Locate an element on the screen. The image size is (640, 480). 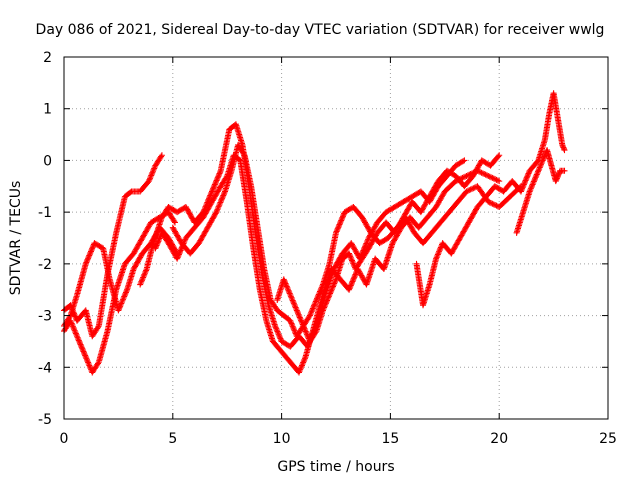
y-tick-label: -1 is located at coordinates (45, 213).